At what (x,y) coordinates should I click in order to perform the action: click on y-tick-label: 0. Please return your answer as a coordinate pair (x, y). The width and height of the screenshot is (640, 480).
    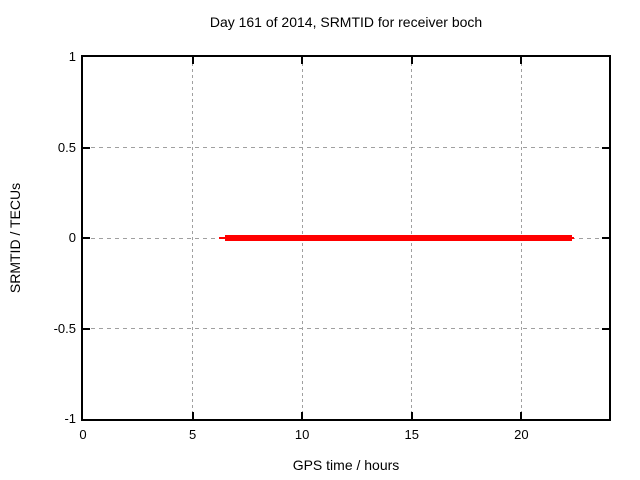
    Looking at the image, I should click on (72, 237).